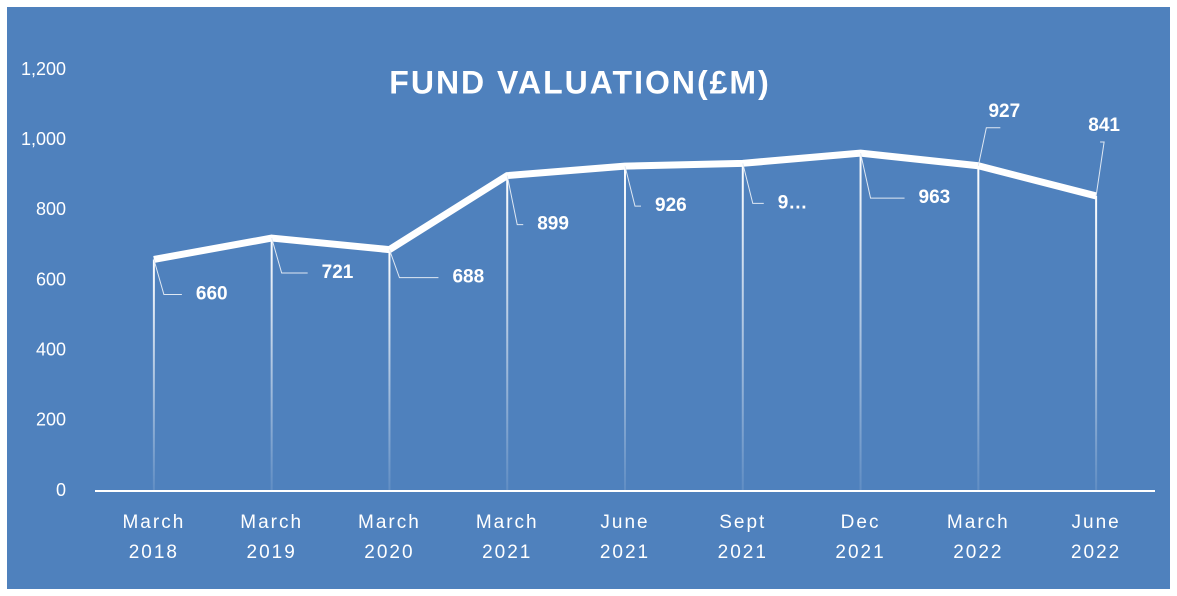 This screenshot has height=596, width=1177. What do you see at coordinates (579, 82) in the screenshot?
I see `chart-title: FUND VALUATION(£M)` at bounding box center [579, 82].